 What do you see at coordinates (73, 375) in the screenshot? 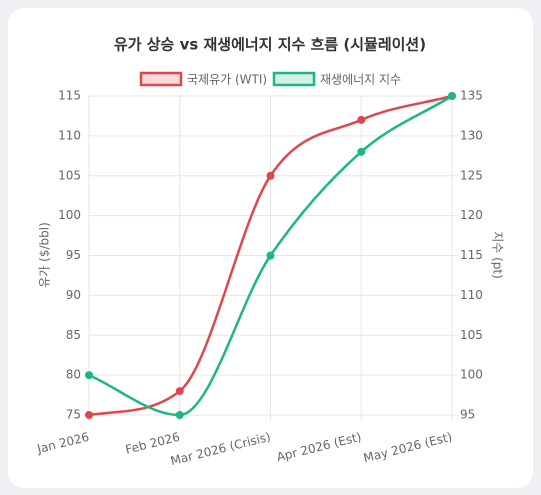
I see `y-tick-label: 80` at bounding box center [73, 375].